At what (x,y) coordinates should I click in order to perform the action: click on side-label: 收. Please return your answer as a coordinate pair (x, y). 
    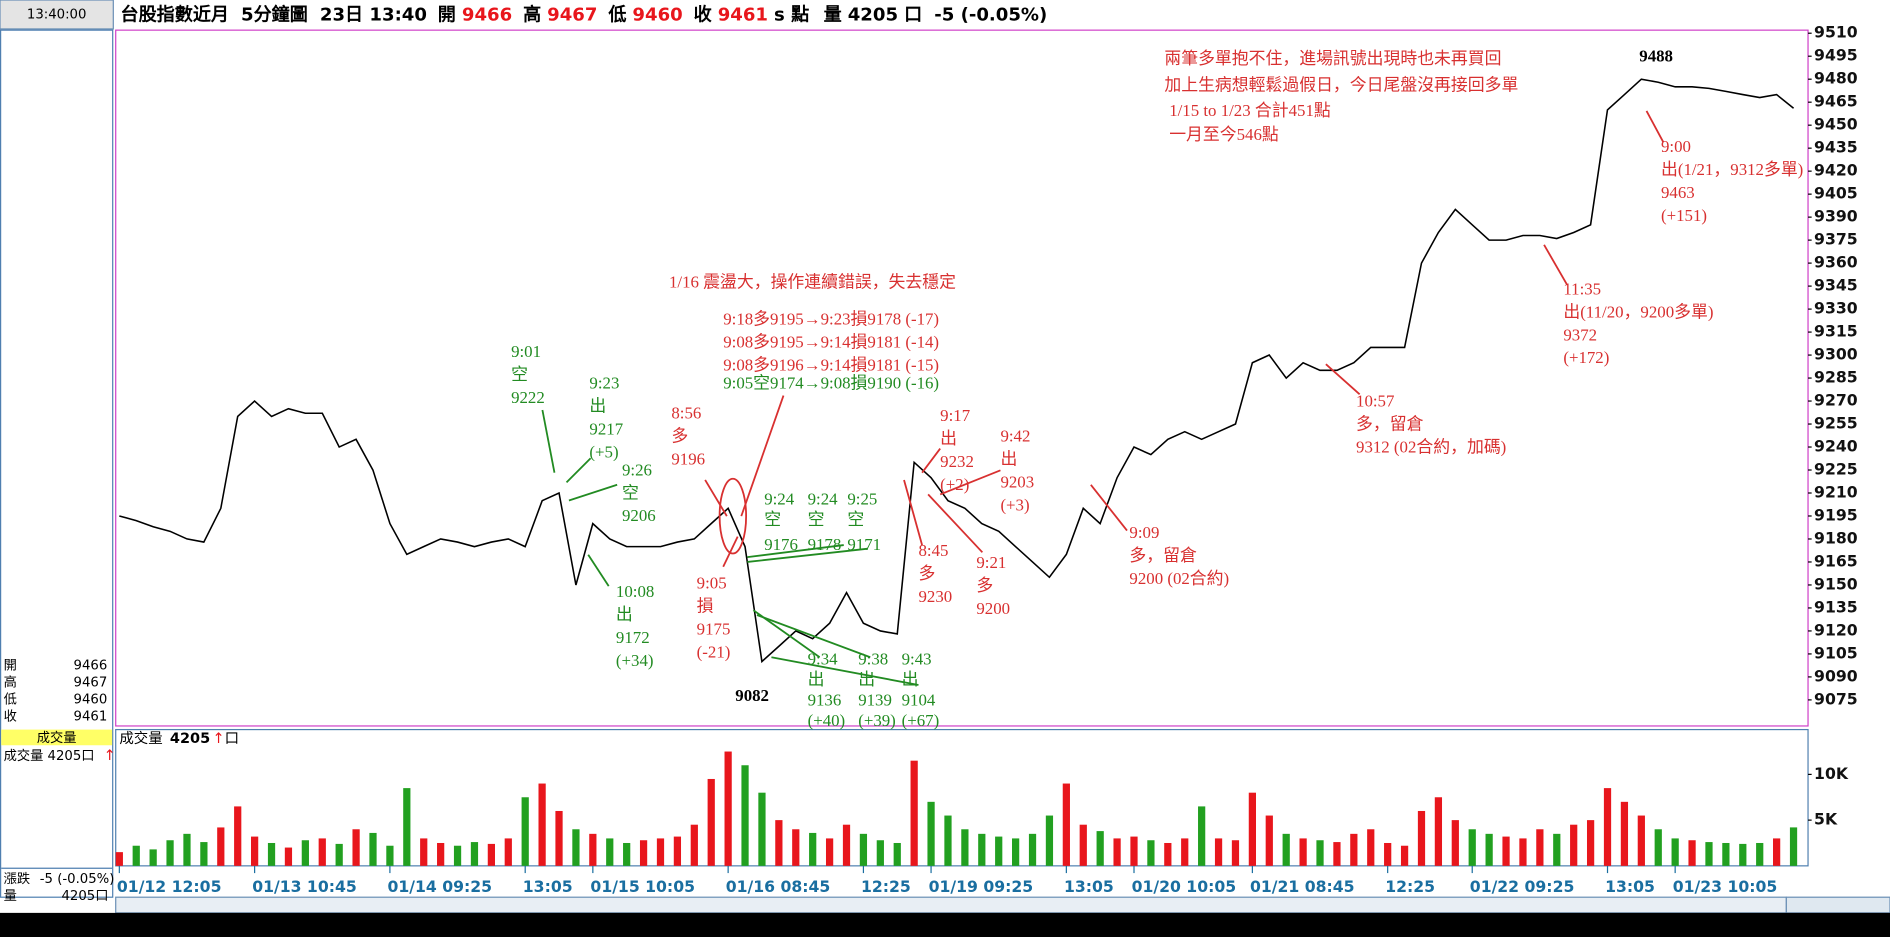
    Looking at the image, I should click on (10, 716).